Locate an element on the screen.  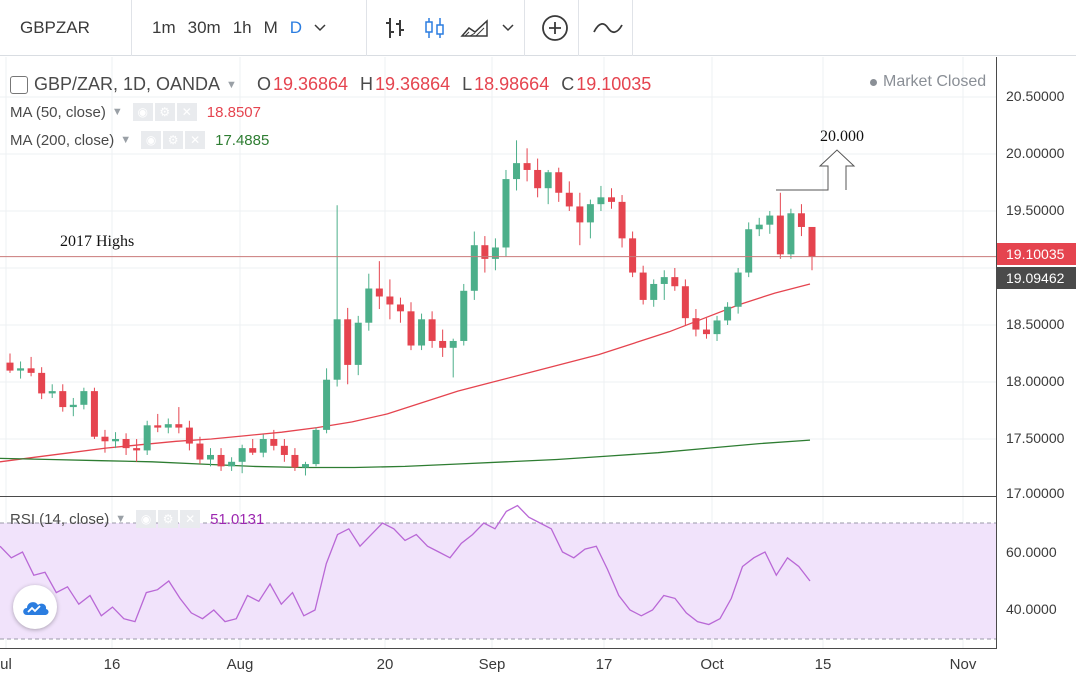
rsi-axis-label: 40.0000 is located at coordinates (1031, 609).